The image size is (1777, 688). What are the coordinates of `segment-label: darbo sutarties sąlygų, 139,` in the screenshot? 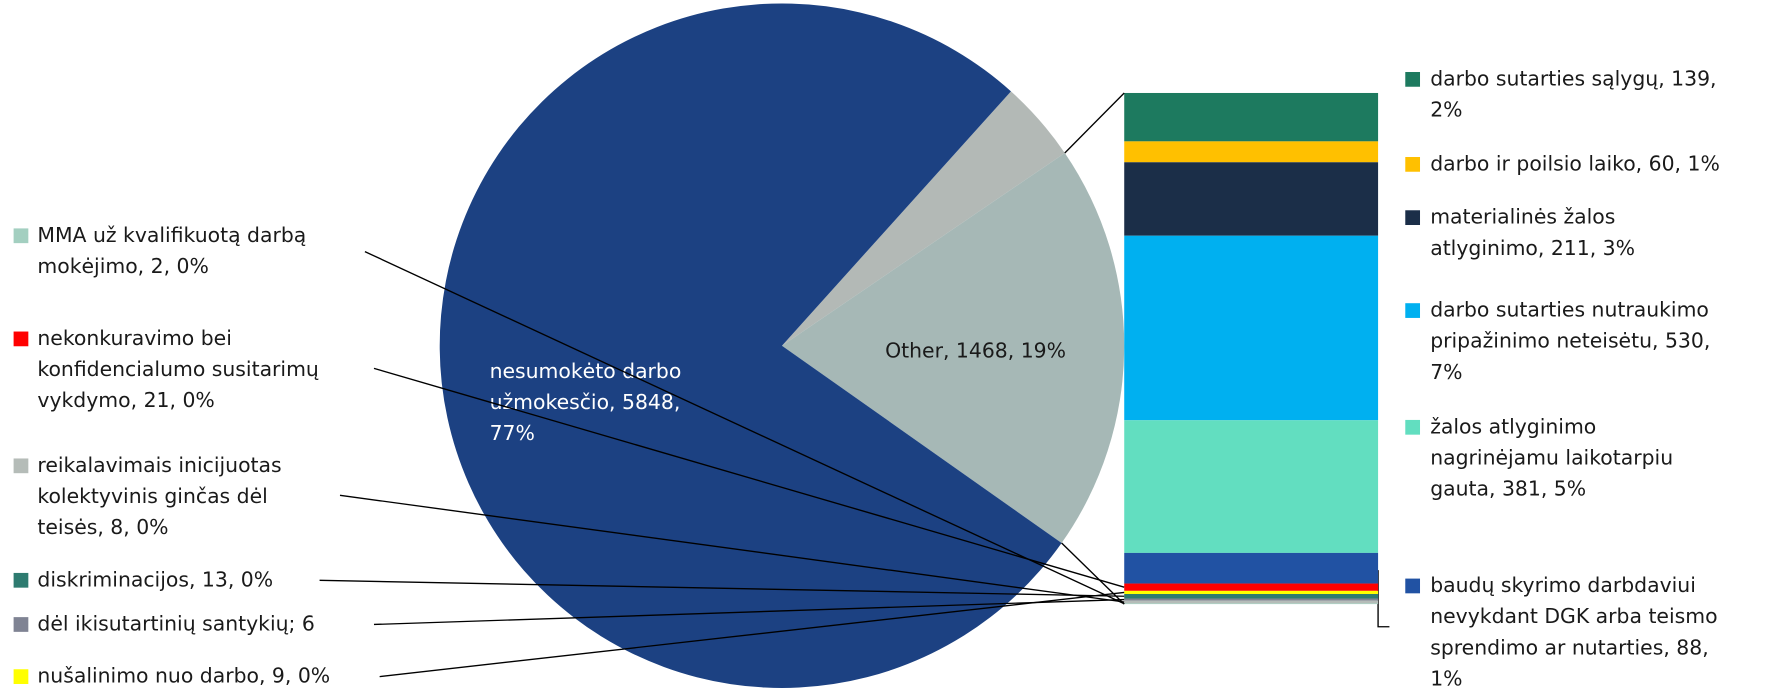 It's located at (1573, 78).